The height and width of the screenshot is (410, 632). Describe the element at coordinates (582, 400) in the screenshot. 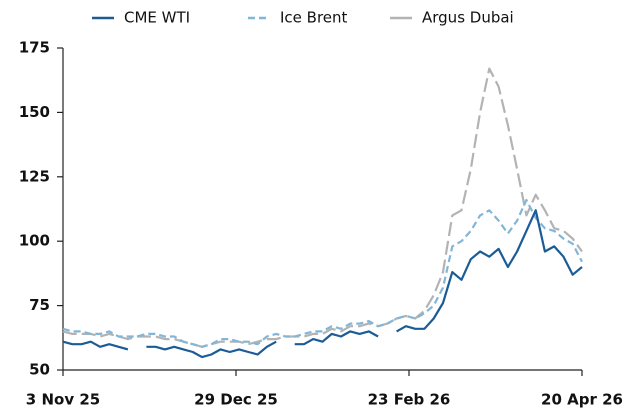

I see `x-tick-label: 20 Apr 26` at that location.